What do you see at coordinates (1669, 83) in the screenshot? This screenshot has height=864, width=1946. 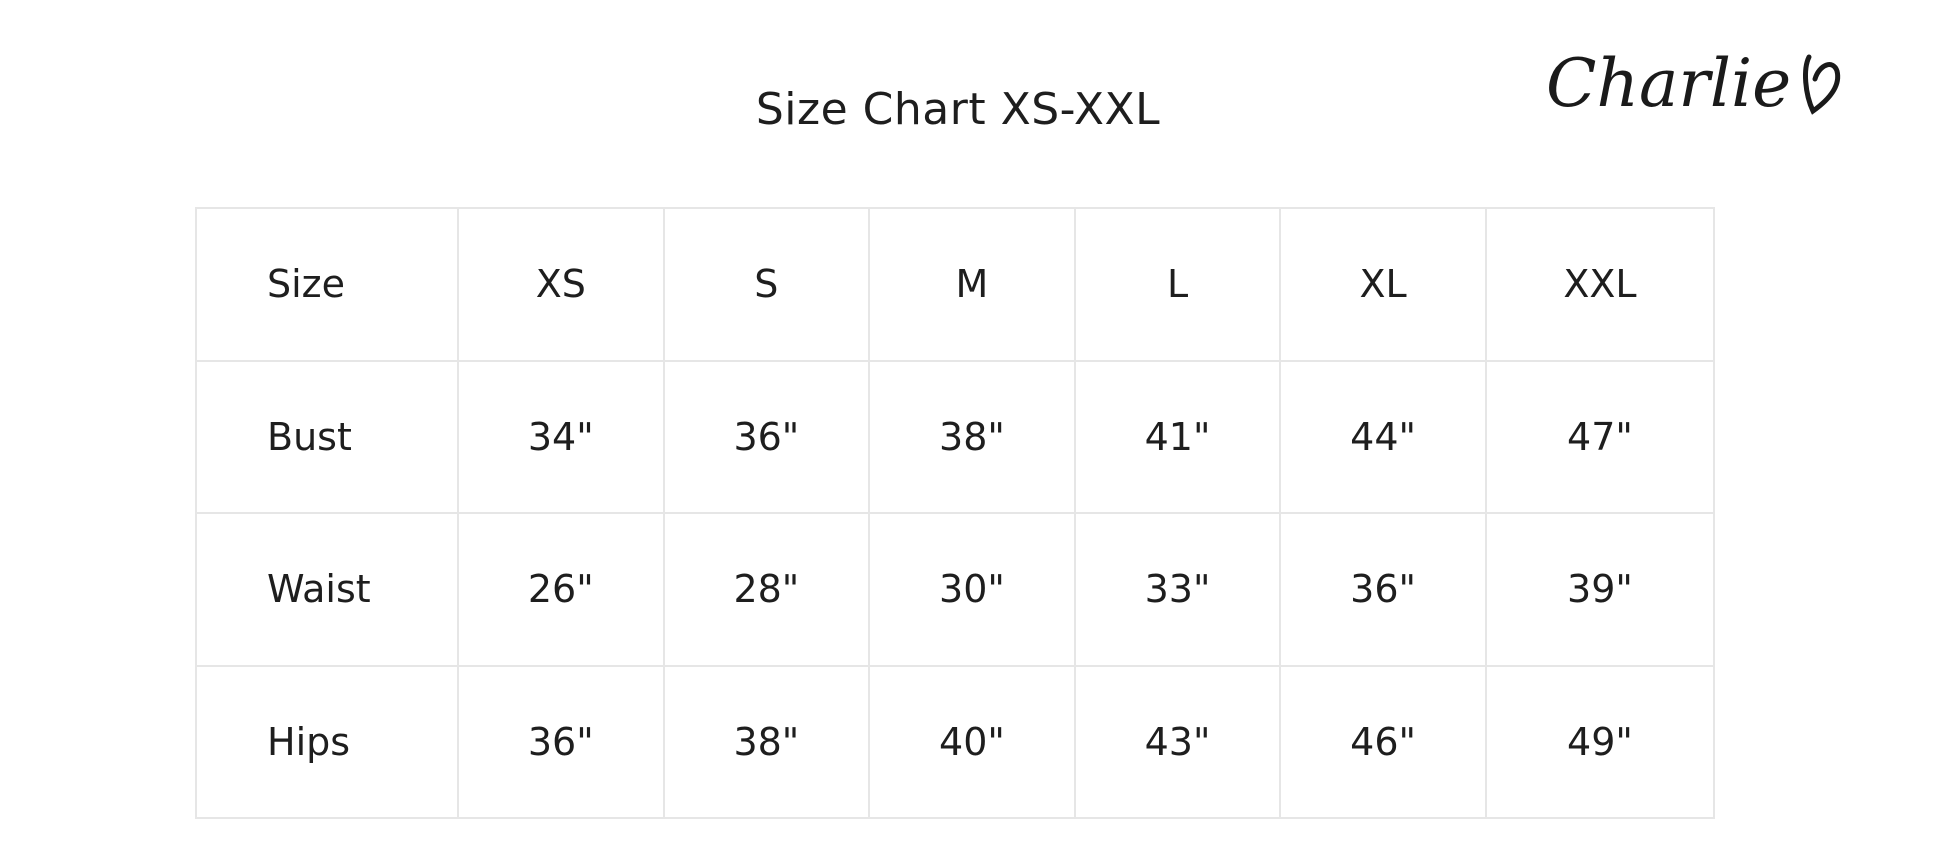 I see `logo-text: Charlie` at bounding box center [1669, 83].